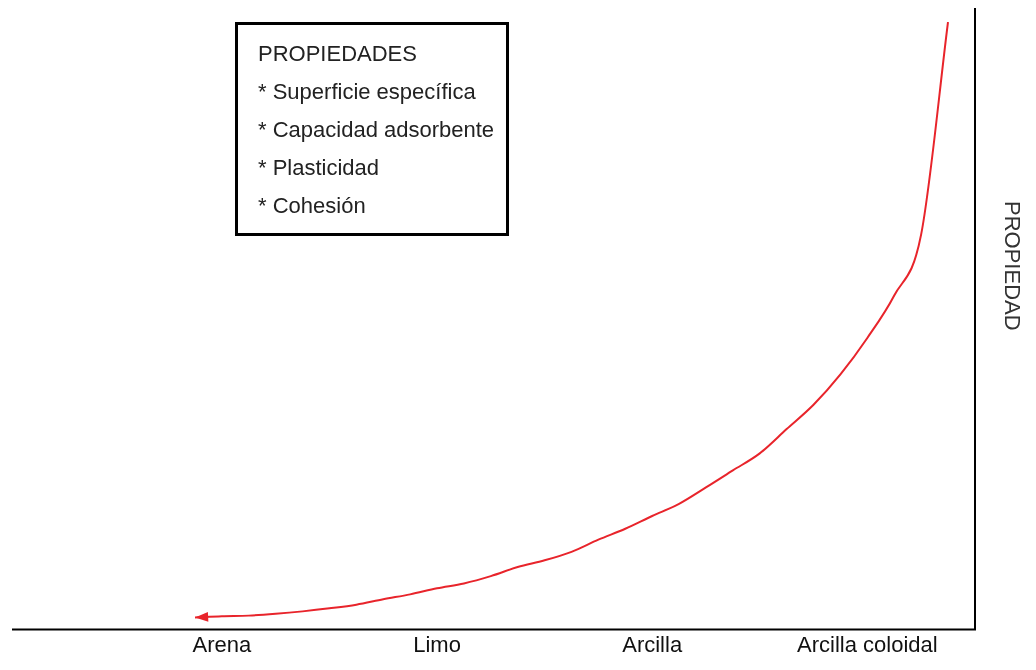  I want to click on annotation: * Cohesión, so click(312, 206).